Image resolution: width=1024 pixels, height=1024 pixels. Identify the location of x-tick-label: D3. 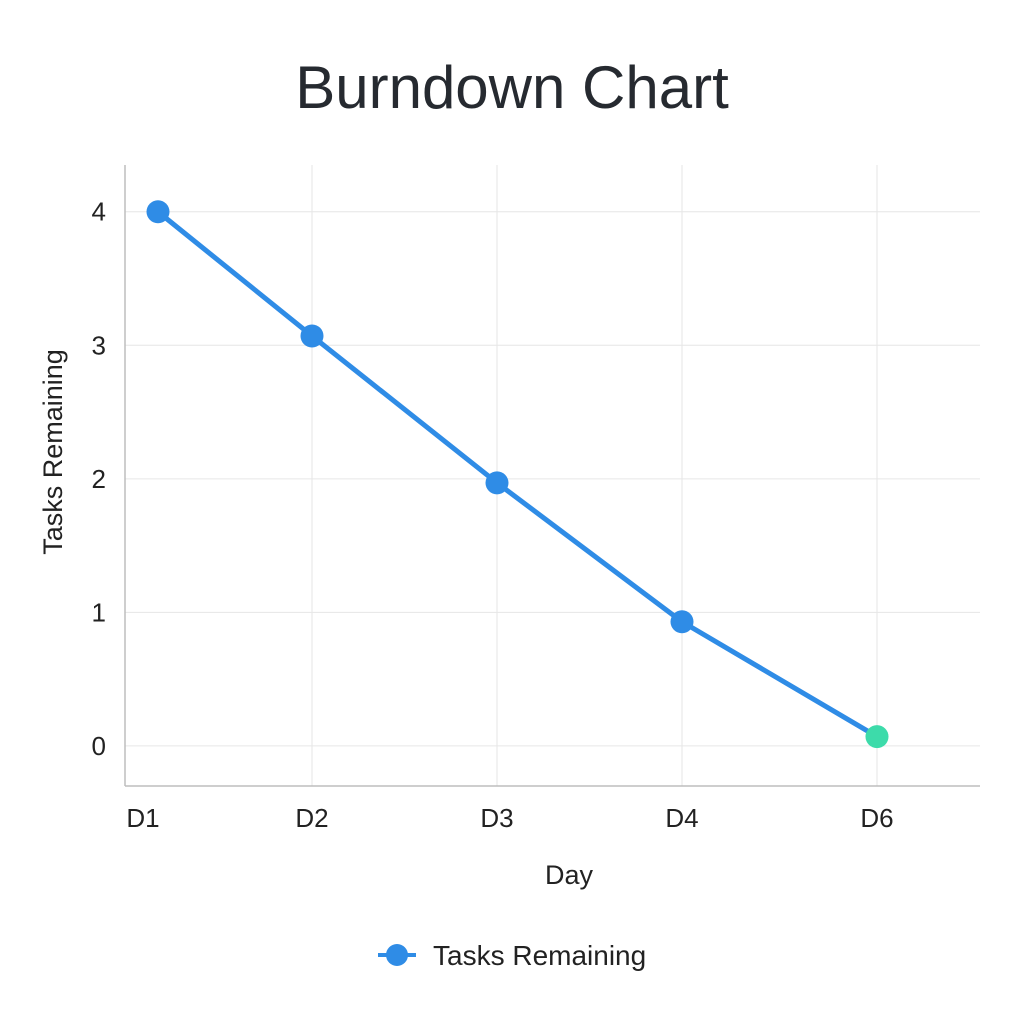
(496, 818).